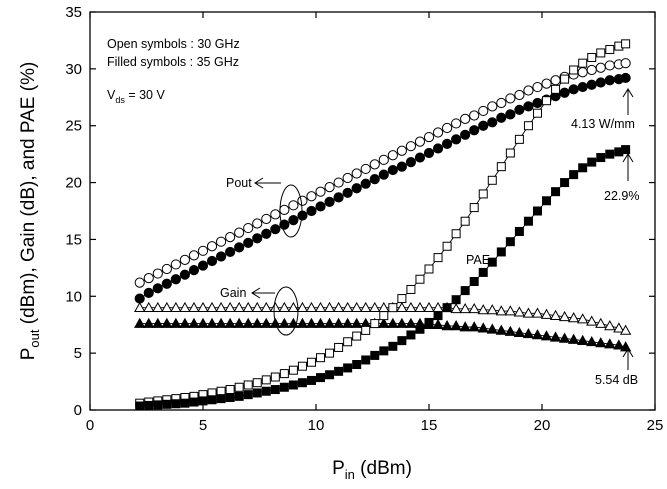 The image size is (667, 489). What do you see at coordinates (73, 239) in the screenshot?
I see `y-tick-label: 15` at bounding box center [73, 239].